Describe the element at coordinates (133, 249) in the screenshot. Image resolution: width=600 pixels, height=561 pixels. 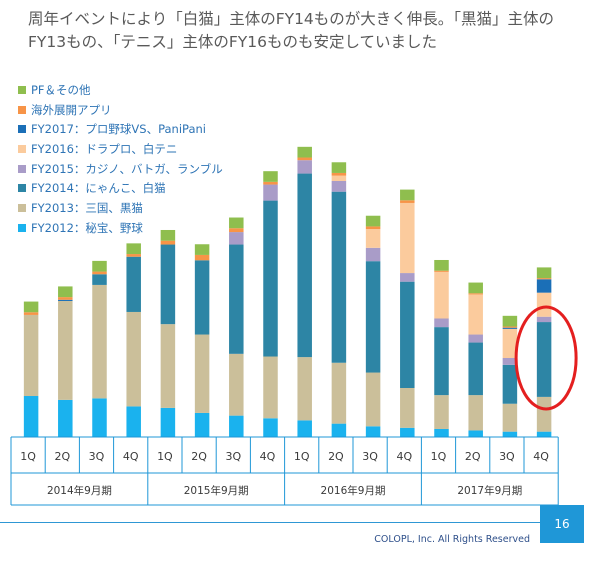
I see `bar-segment-q4-s8` at that location.